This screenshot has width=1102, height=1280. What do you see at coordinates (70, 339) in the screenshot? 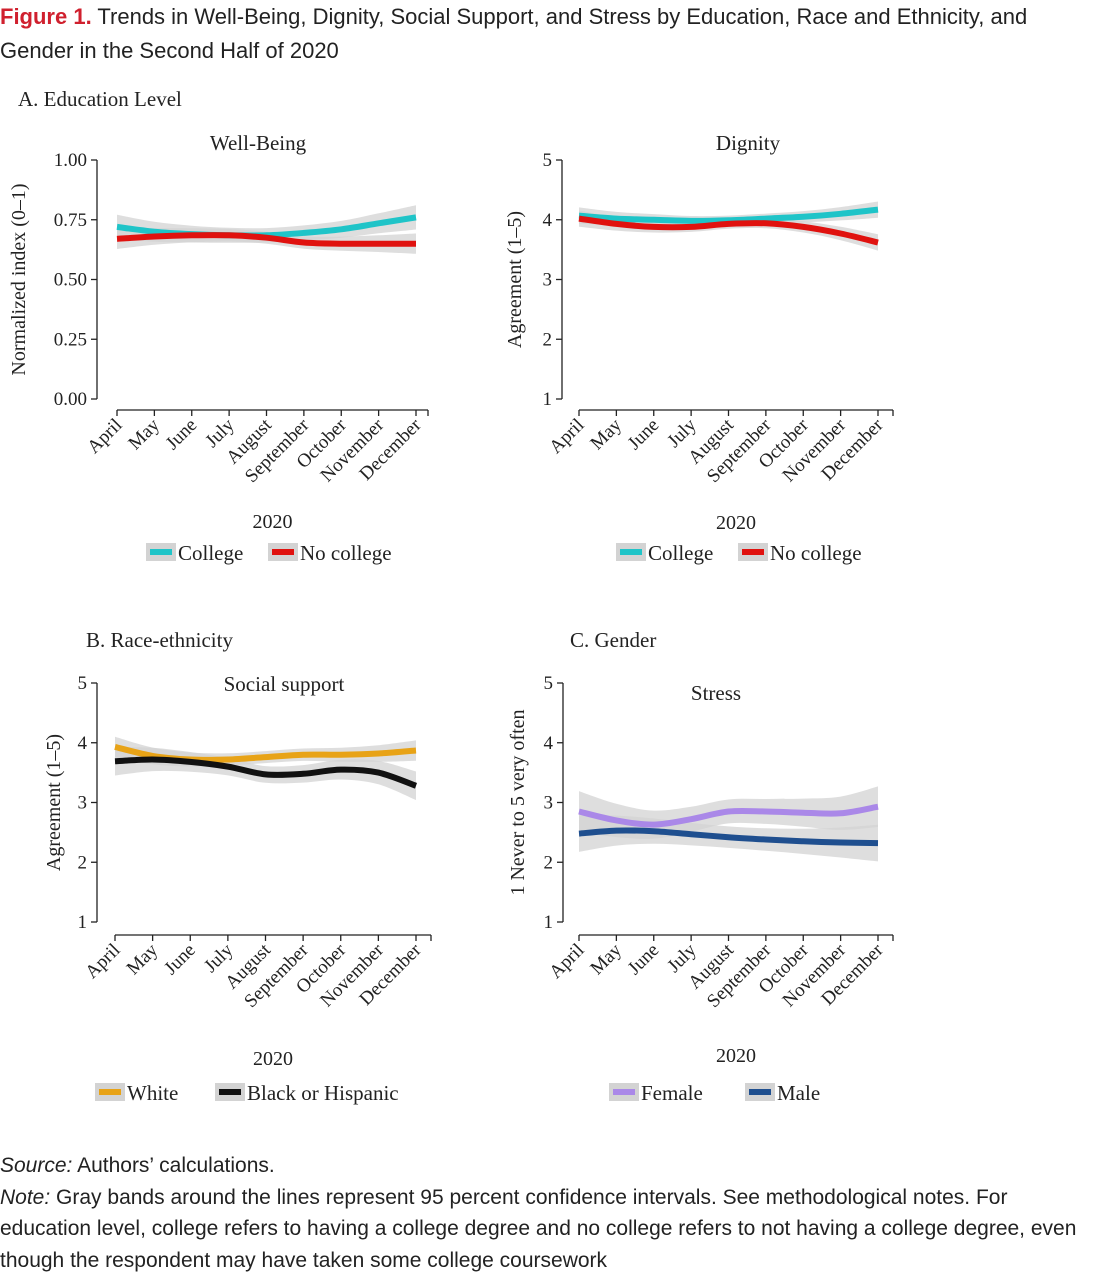
I see `y-tick-label: 0.25` at bounding box center [70, 339].